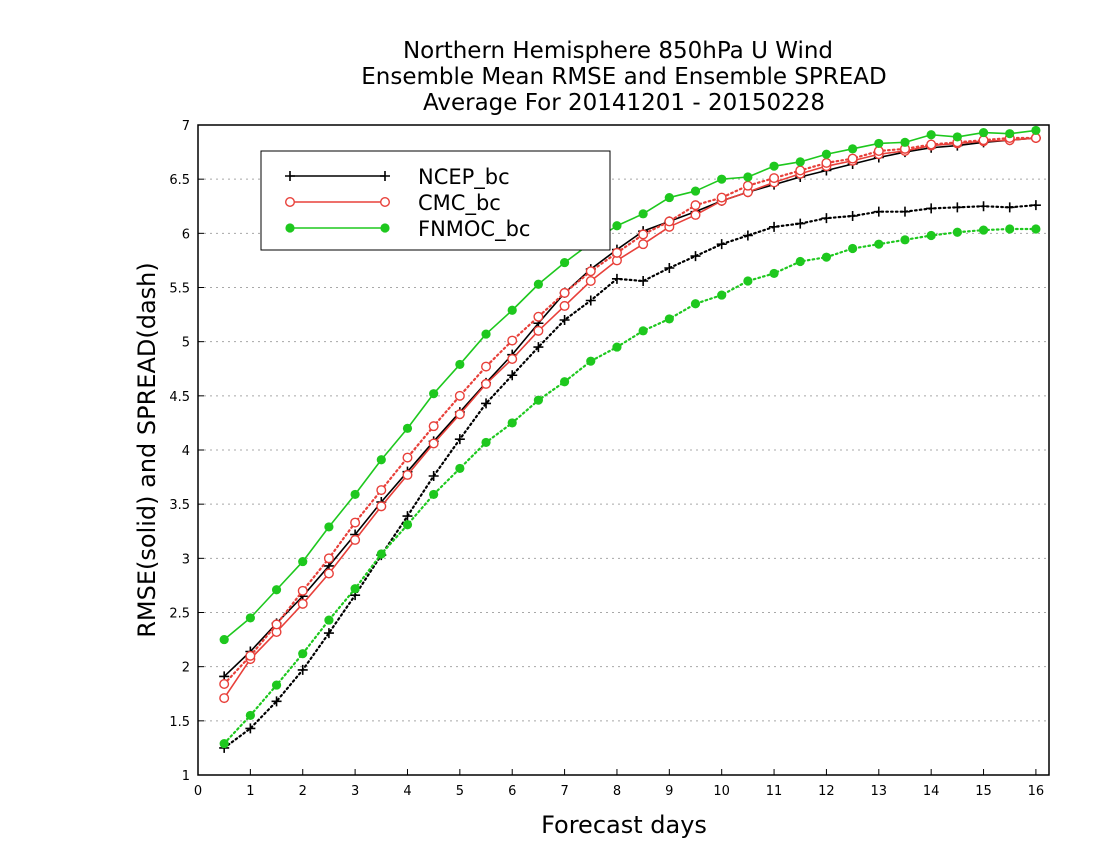 The height and width of the screenshot is (850, 1100). I want to click on legend-marker-start-fnmoc-bc, so click(290, 228).